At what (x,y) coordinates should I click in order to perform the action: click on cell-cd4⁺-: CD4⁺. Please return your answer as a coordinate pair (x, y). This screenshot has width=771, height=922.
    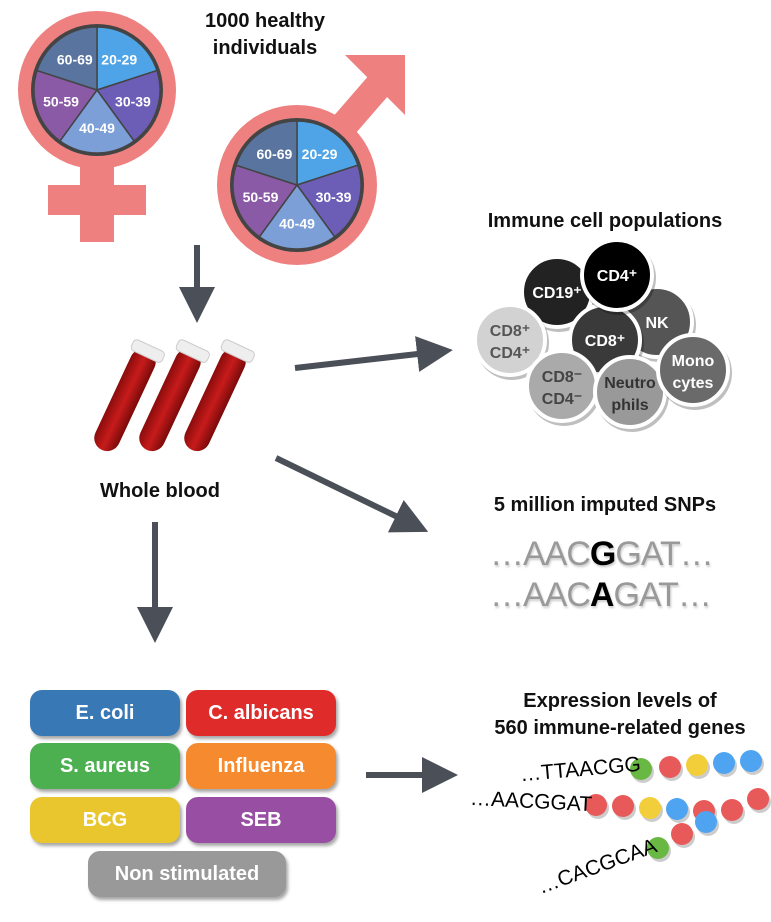
    Looking at the image, I should click on (618, 276).